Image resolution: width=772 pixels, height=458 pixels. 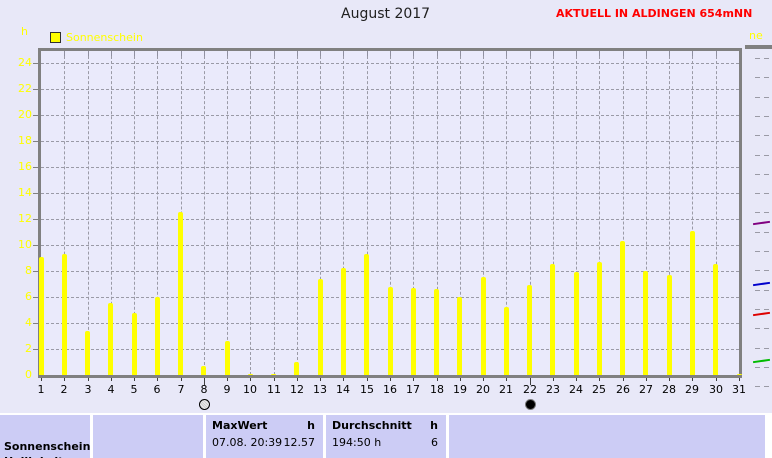 What do you see at coordinates (756, 35) in the screenshot?
I see `clipped-next-panel-text: ne` at bounding box center [756, 35].